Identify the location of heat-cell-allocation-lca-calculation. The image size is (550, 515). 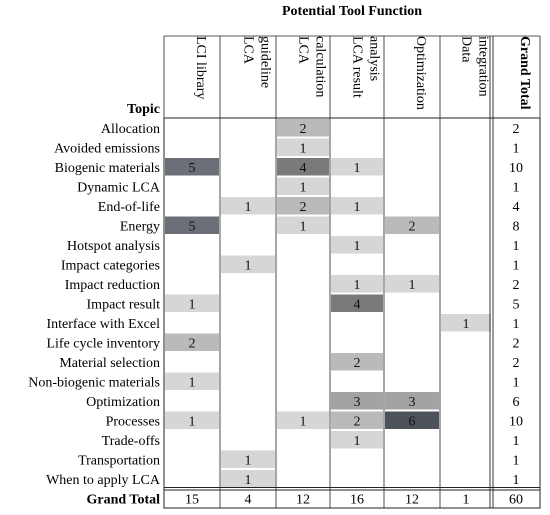
(303, 128).